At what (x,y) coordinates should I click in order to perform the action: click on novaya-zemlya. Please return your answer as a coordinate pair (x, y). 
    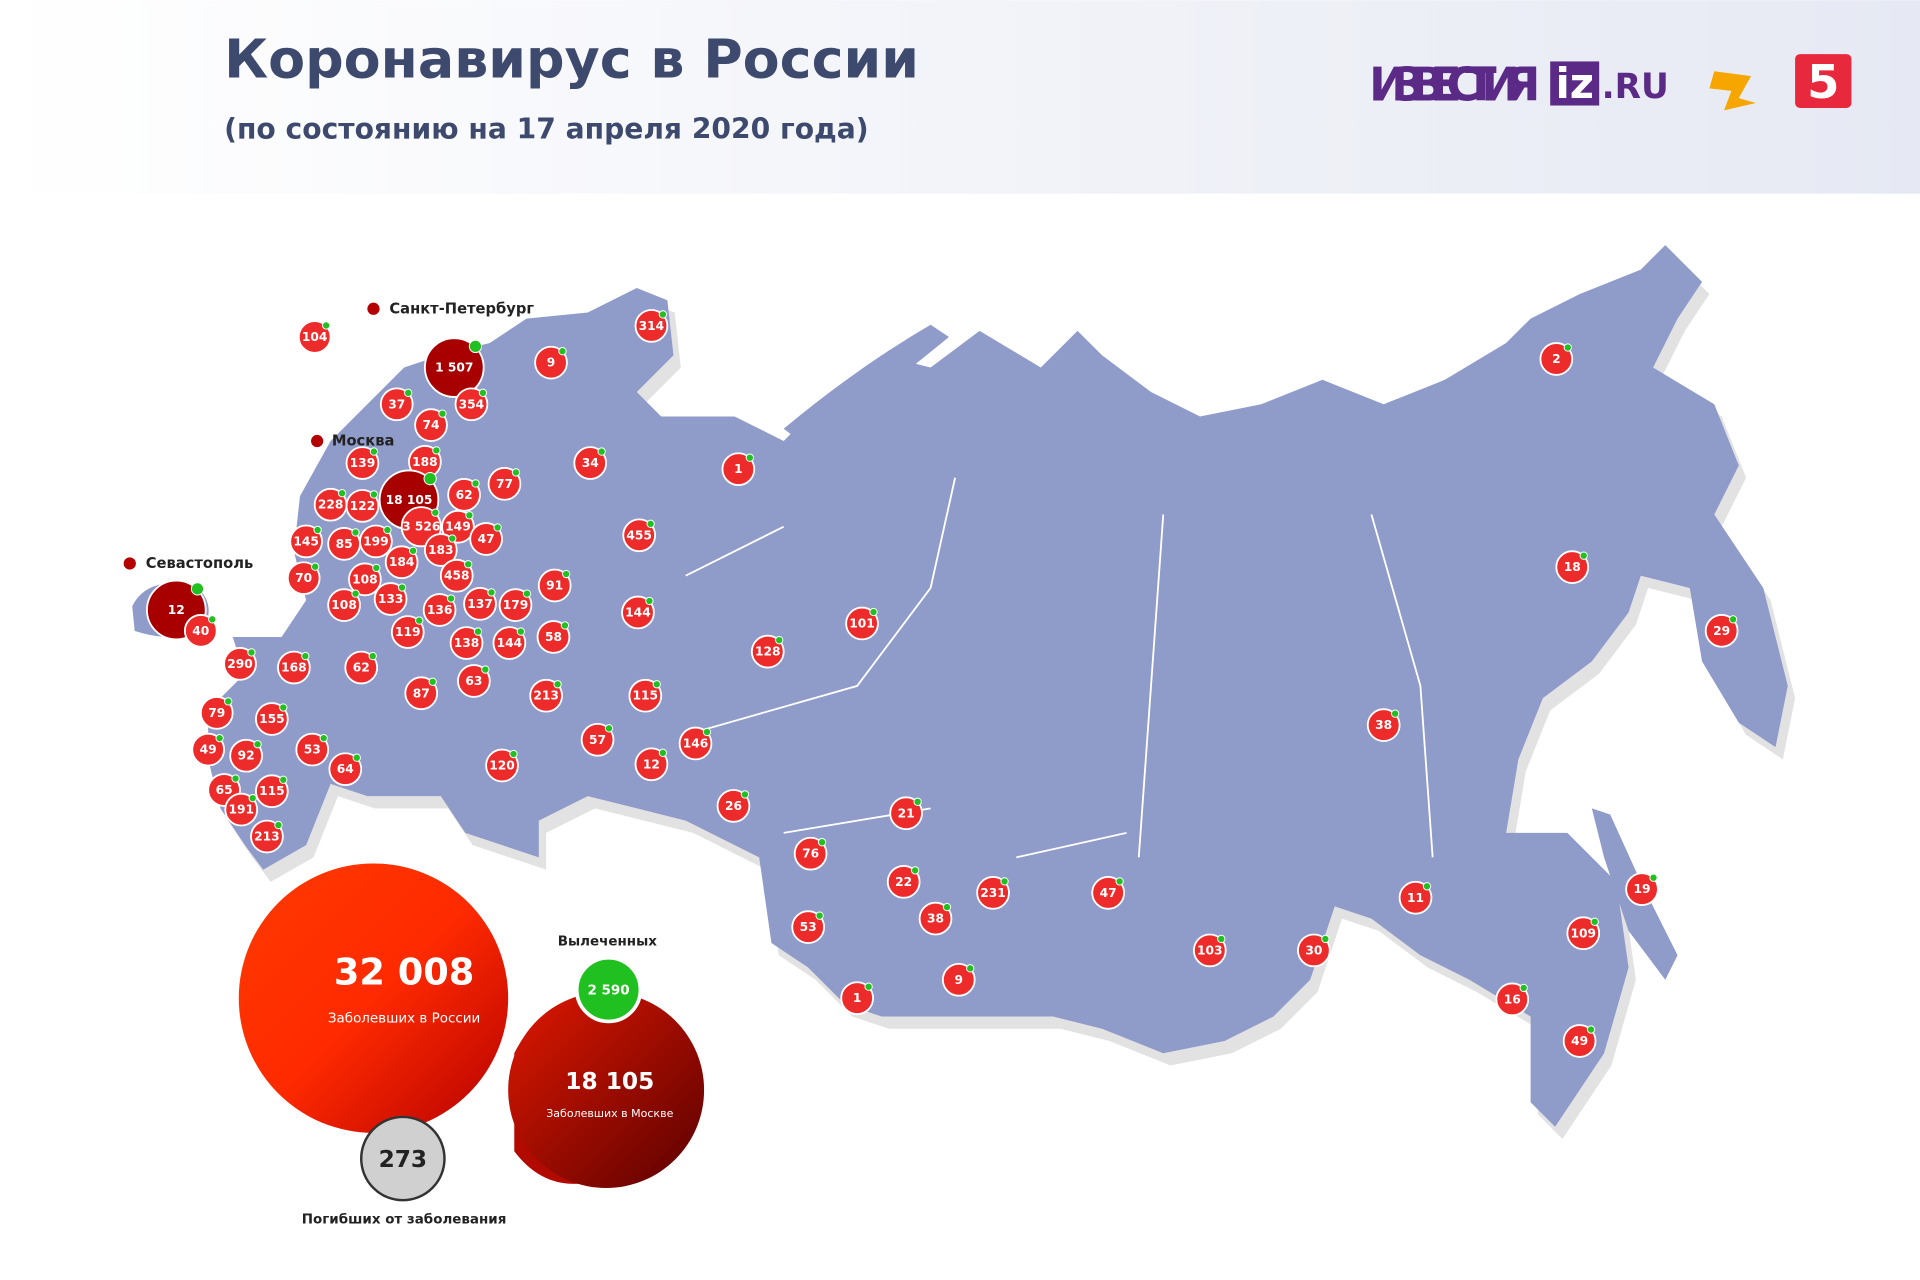
    Looking at the image, I should click on (866, 386).